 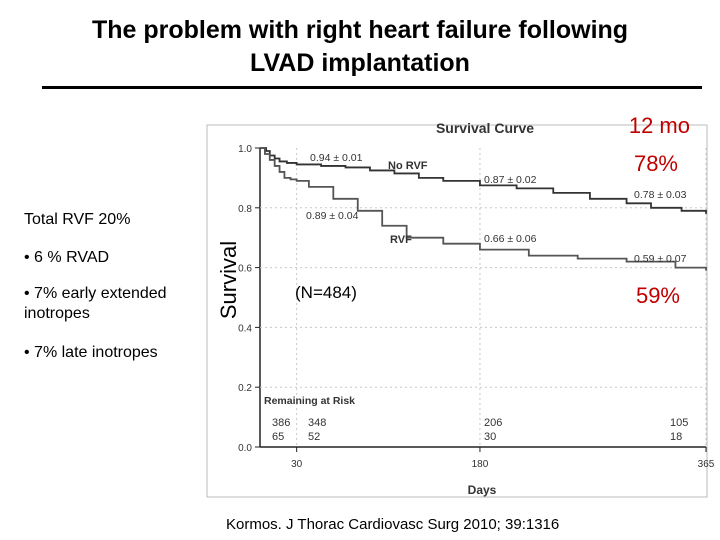 I want to click on y-ticks: 0.0 0.2 0.4 0.6 0.8 1.0, so click(x=249, y=299).